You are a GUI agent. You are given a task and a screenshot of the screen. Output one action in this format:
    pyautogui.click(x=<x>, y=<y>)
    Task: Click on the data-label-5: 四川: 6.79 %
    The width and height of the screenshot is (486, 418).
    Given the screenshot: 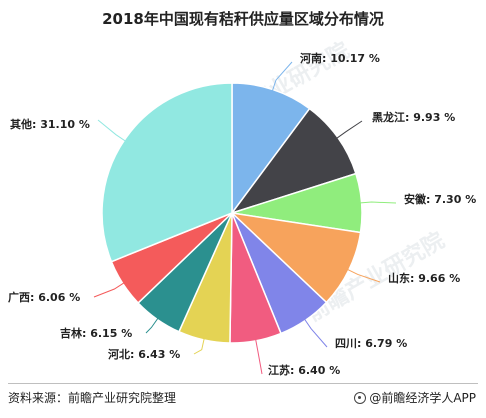 What is the action you would take?
    pyautogui.click(x=371, y=343)
    